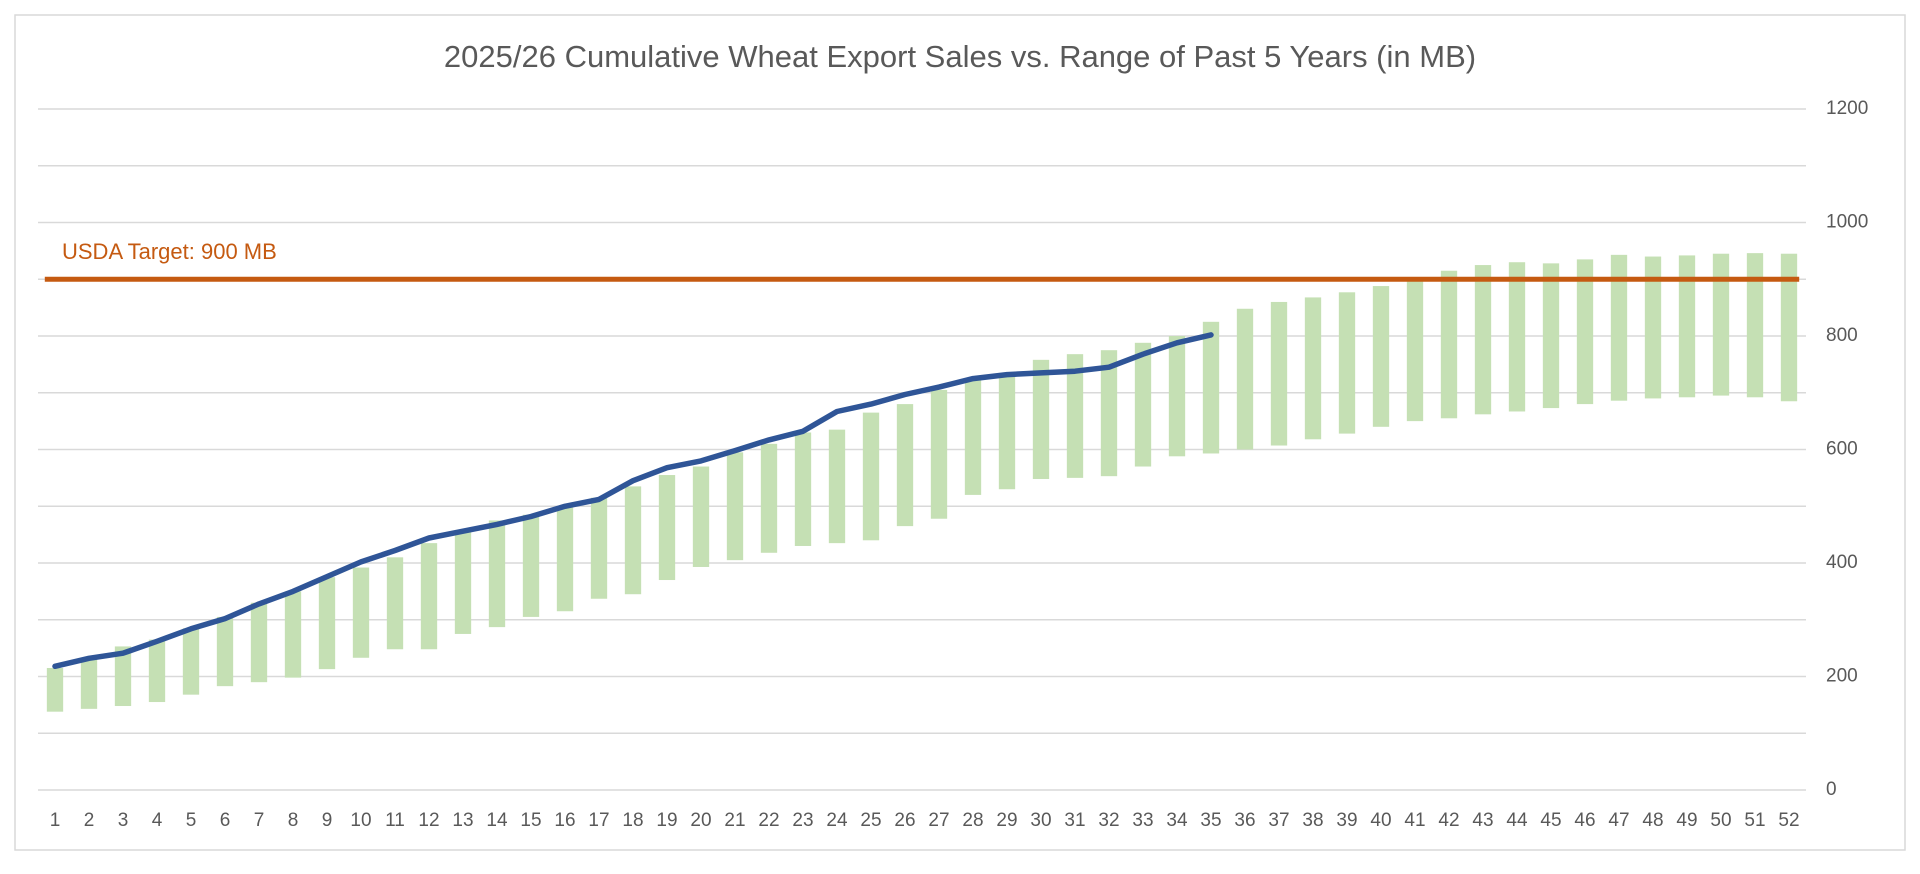 The height and width of the screenshot is (874, 1920). What do you see at coordinates (1847, 108) in the screenshot?
I see `y-tick-label: 1200` at bounding box center [1847, 108].